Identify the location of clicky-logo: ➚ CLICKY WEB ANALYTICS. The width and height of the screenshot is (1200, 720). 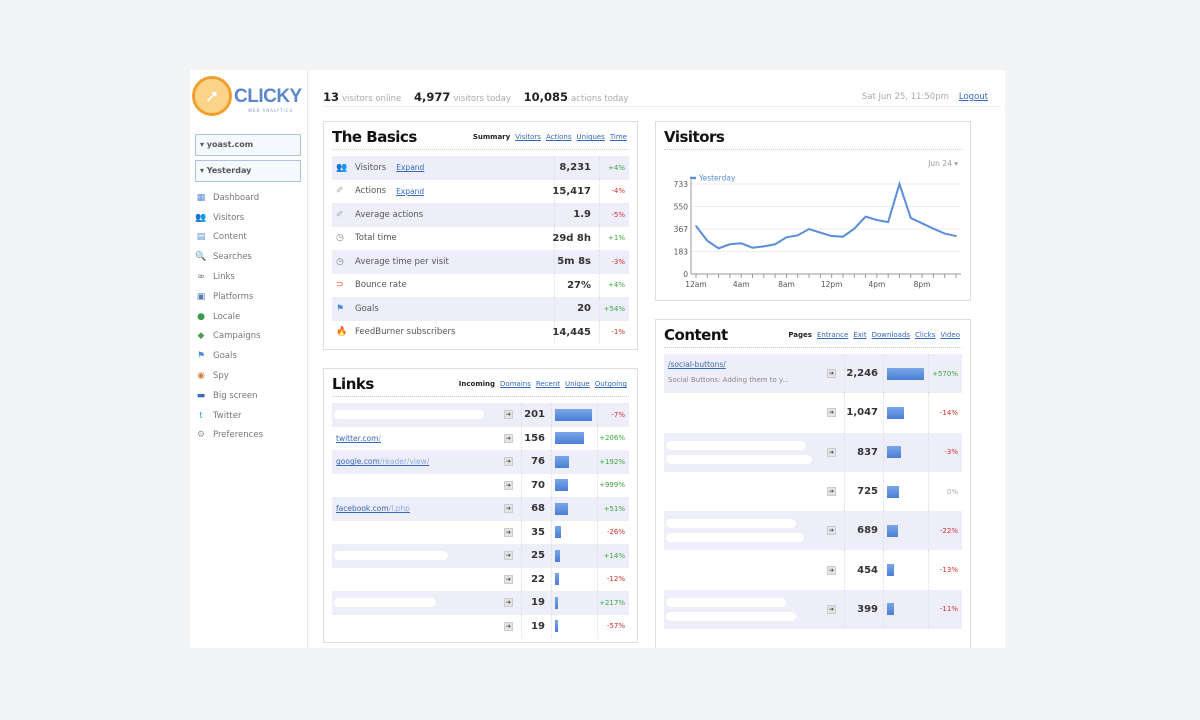
(247, 98).